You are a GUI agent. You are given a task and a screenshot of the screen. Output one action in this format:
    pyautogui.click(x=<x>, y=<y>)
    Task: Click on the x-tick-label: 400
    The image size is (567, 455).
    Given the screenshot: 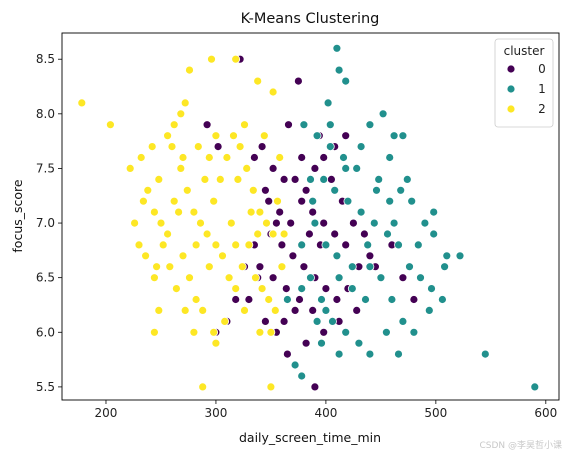 What is the action you would take?
    pyautogui.click(x=325, y=413)
    